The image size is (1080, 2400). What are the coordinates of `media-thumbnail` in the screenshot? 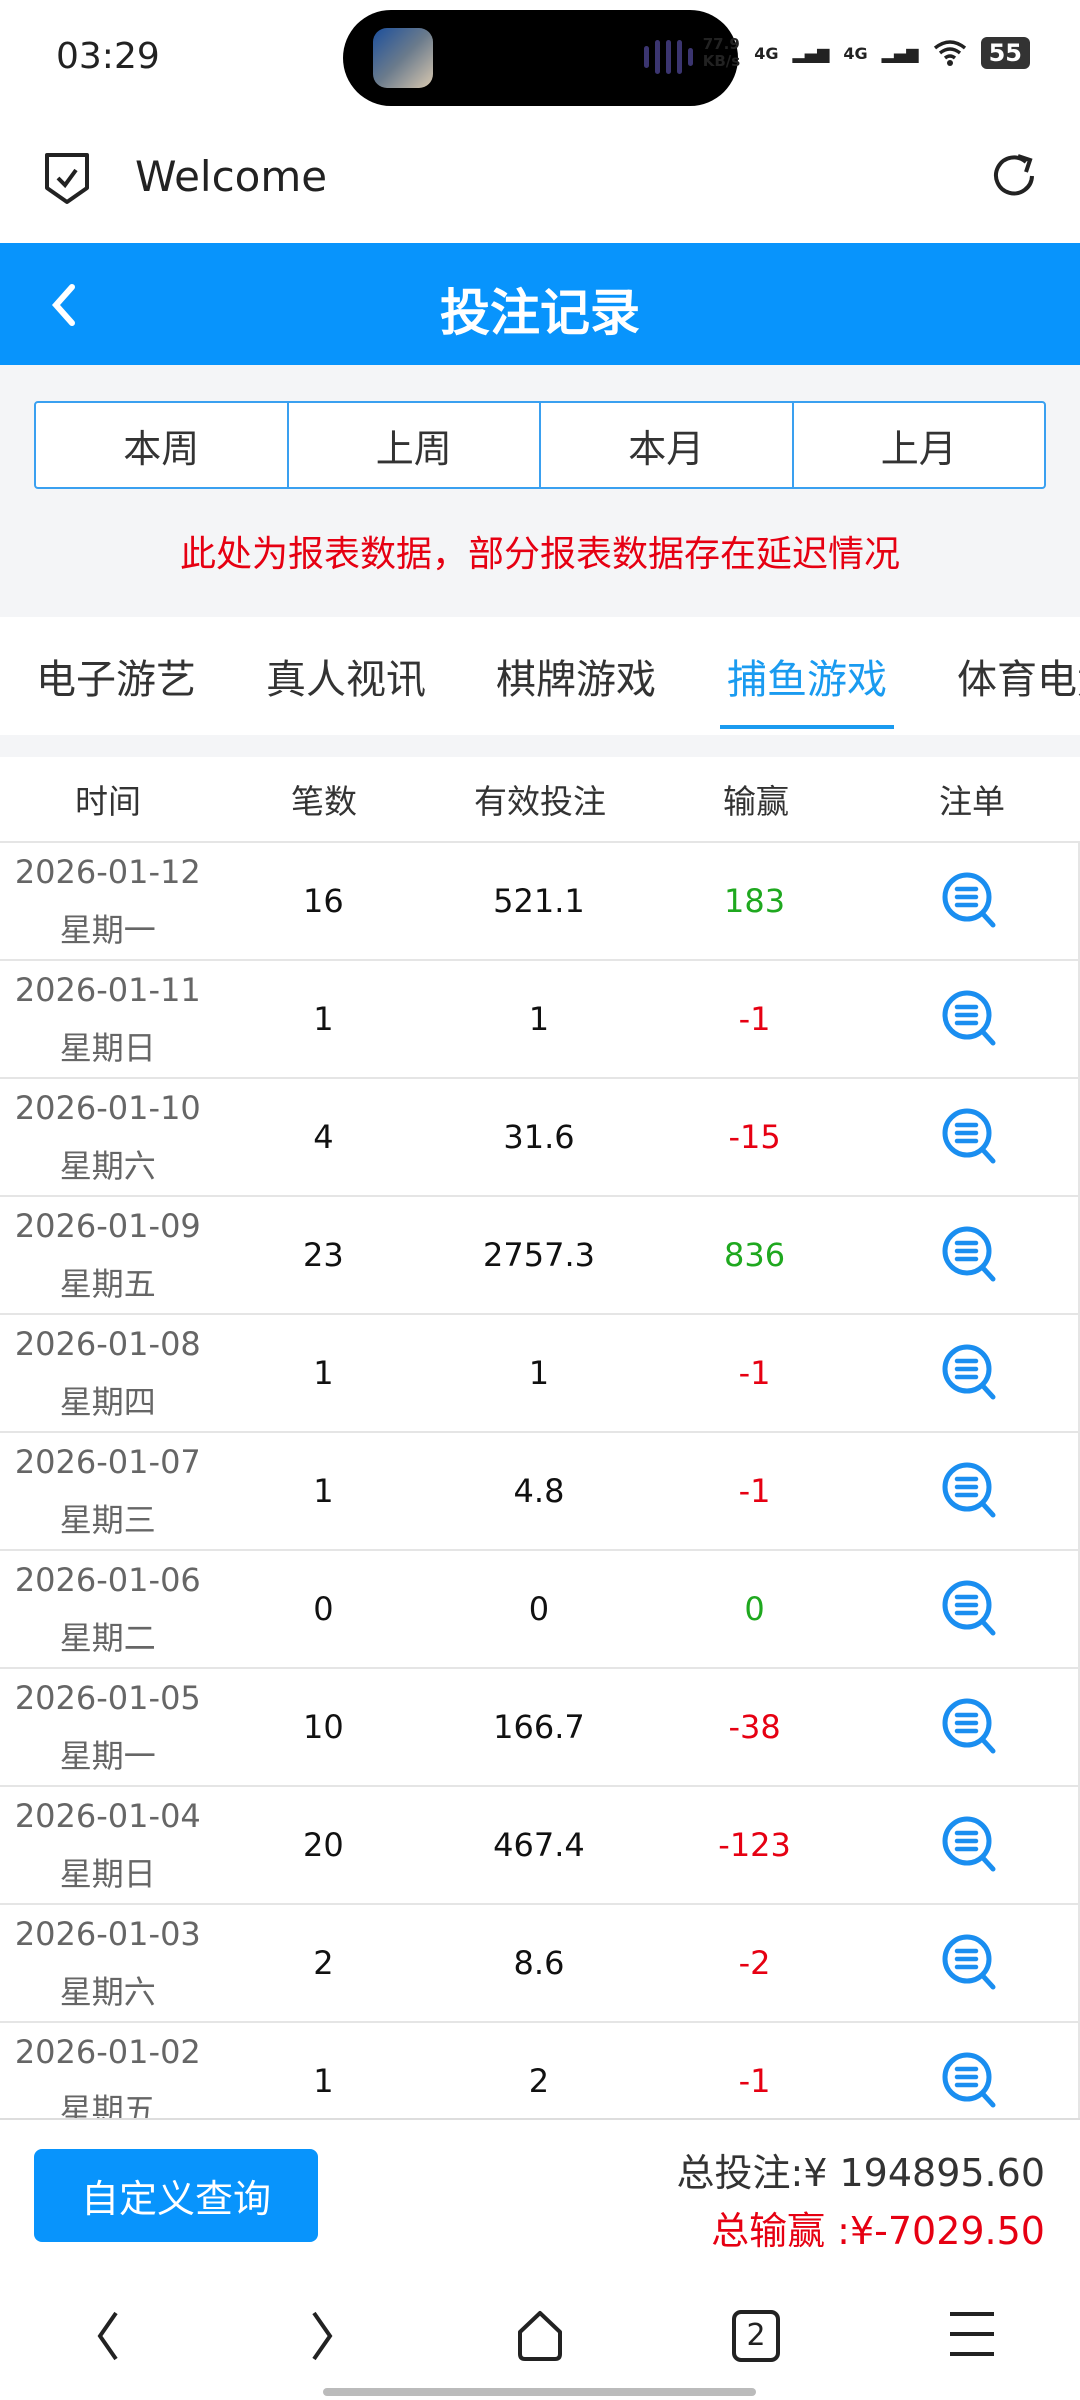 It's located at (403, 58).